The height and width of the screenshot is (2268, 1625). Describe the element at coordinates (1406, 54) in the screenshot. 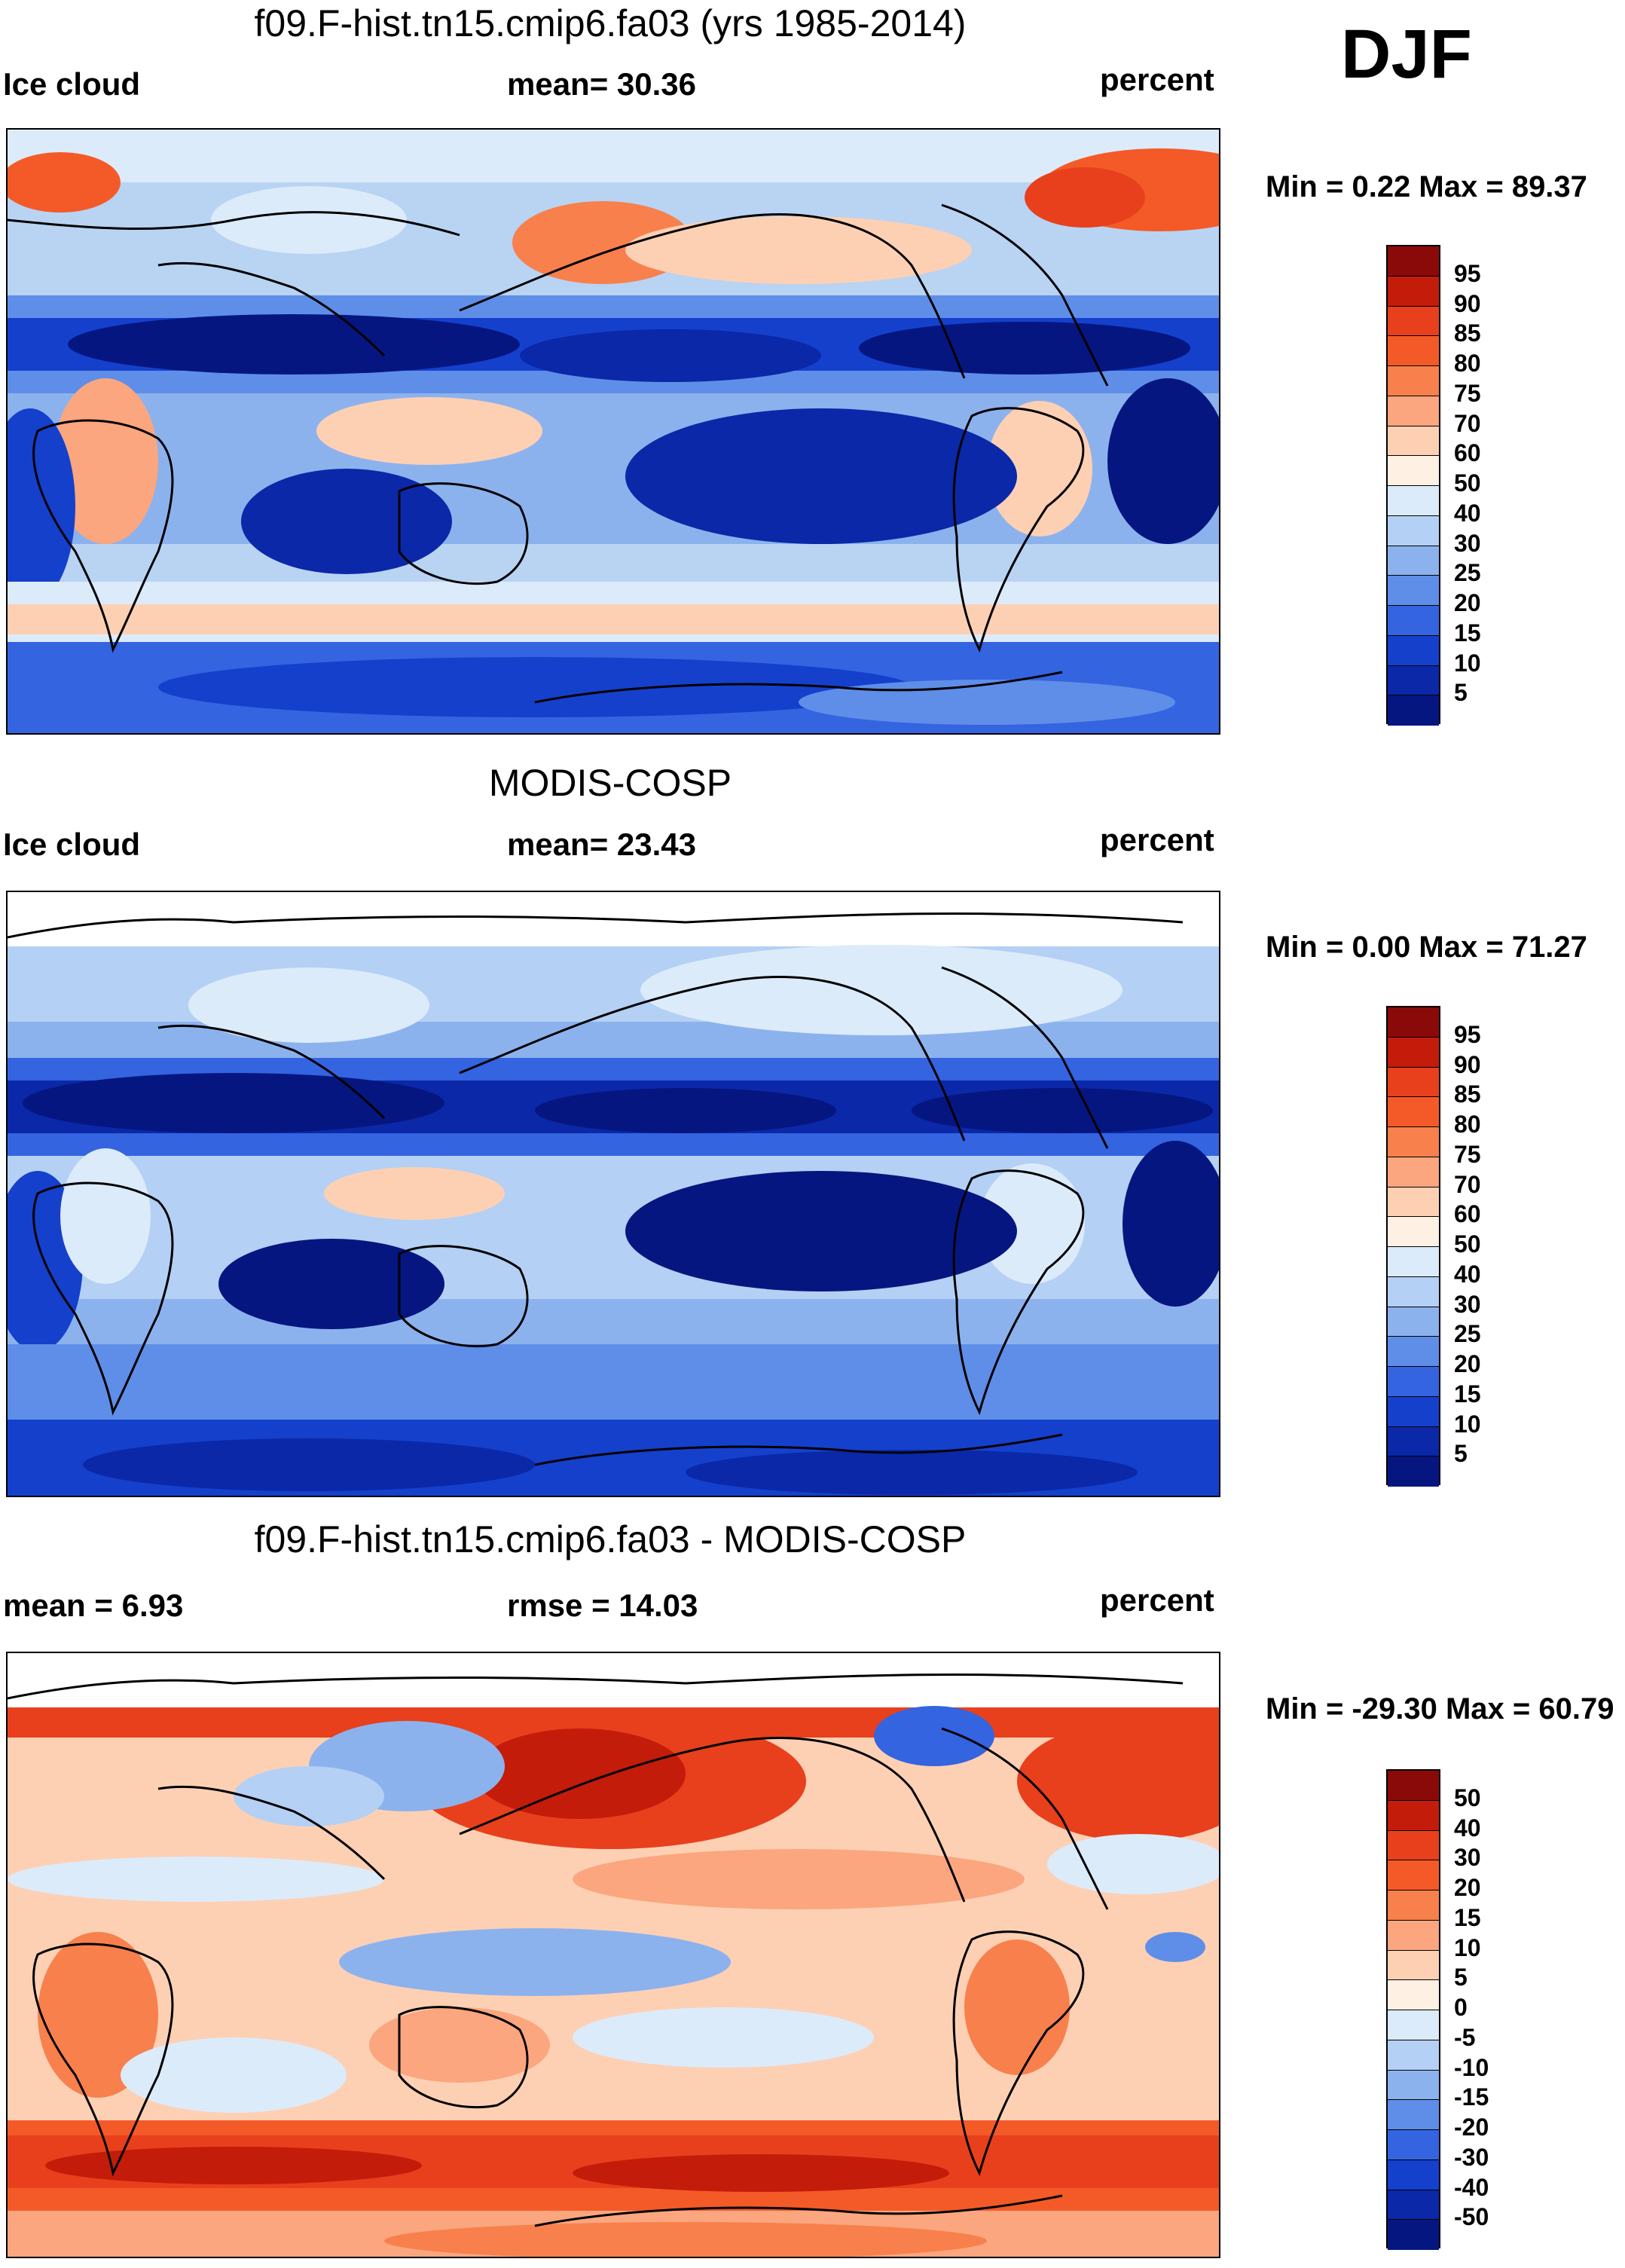

I see `season-label: DJF` at that location.